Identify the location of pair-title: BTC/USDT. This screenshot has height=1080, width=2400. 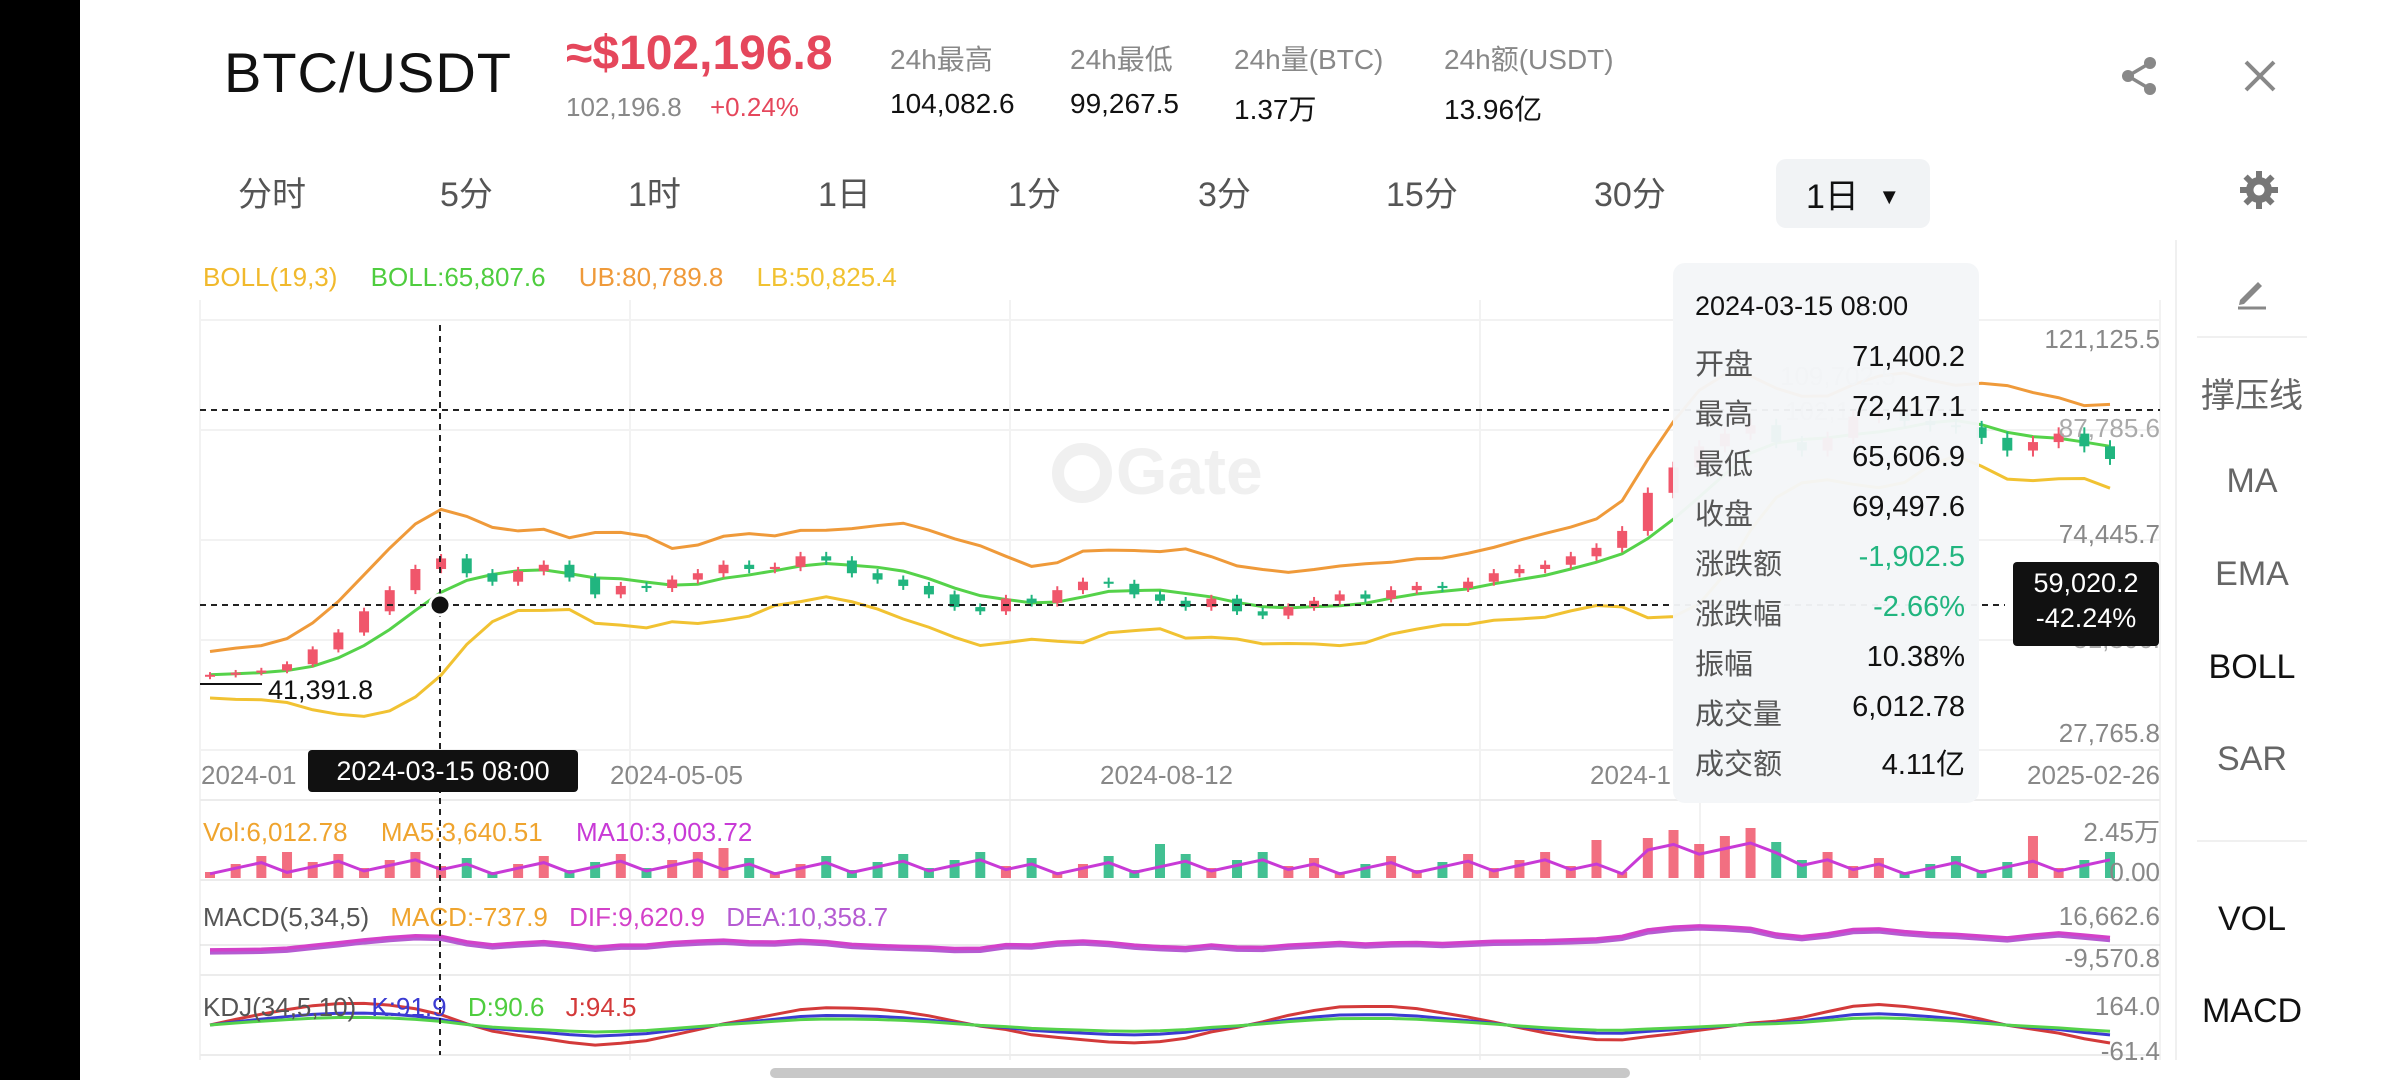
(368, 72).